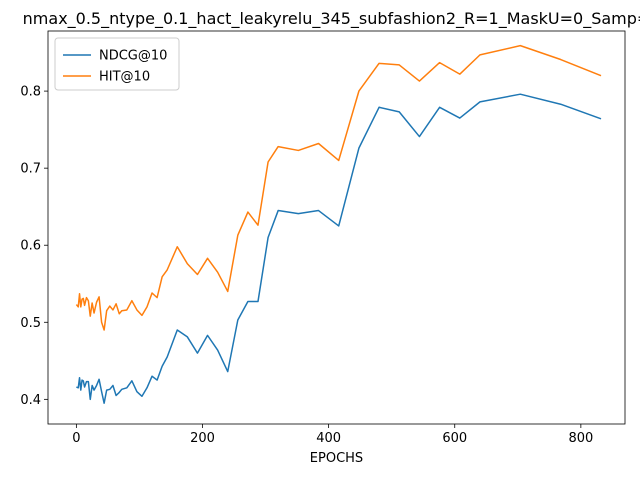 Image resolution: width=640 pixels, height=480 pixels. I want to click on legend: NDCG@10 HIT@10, so click(117, 64).